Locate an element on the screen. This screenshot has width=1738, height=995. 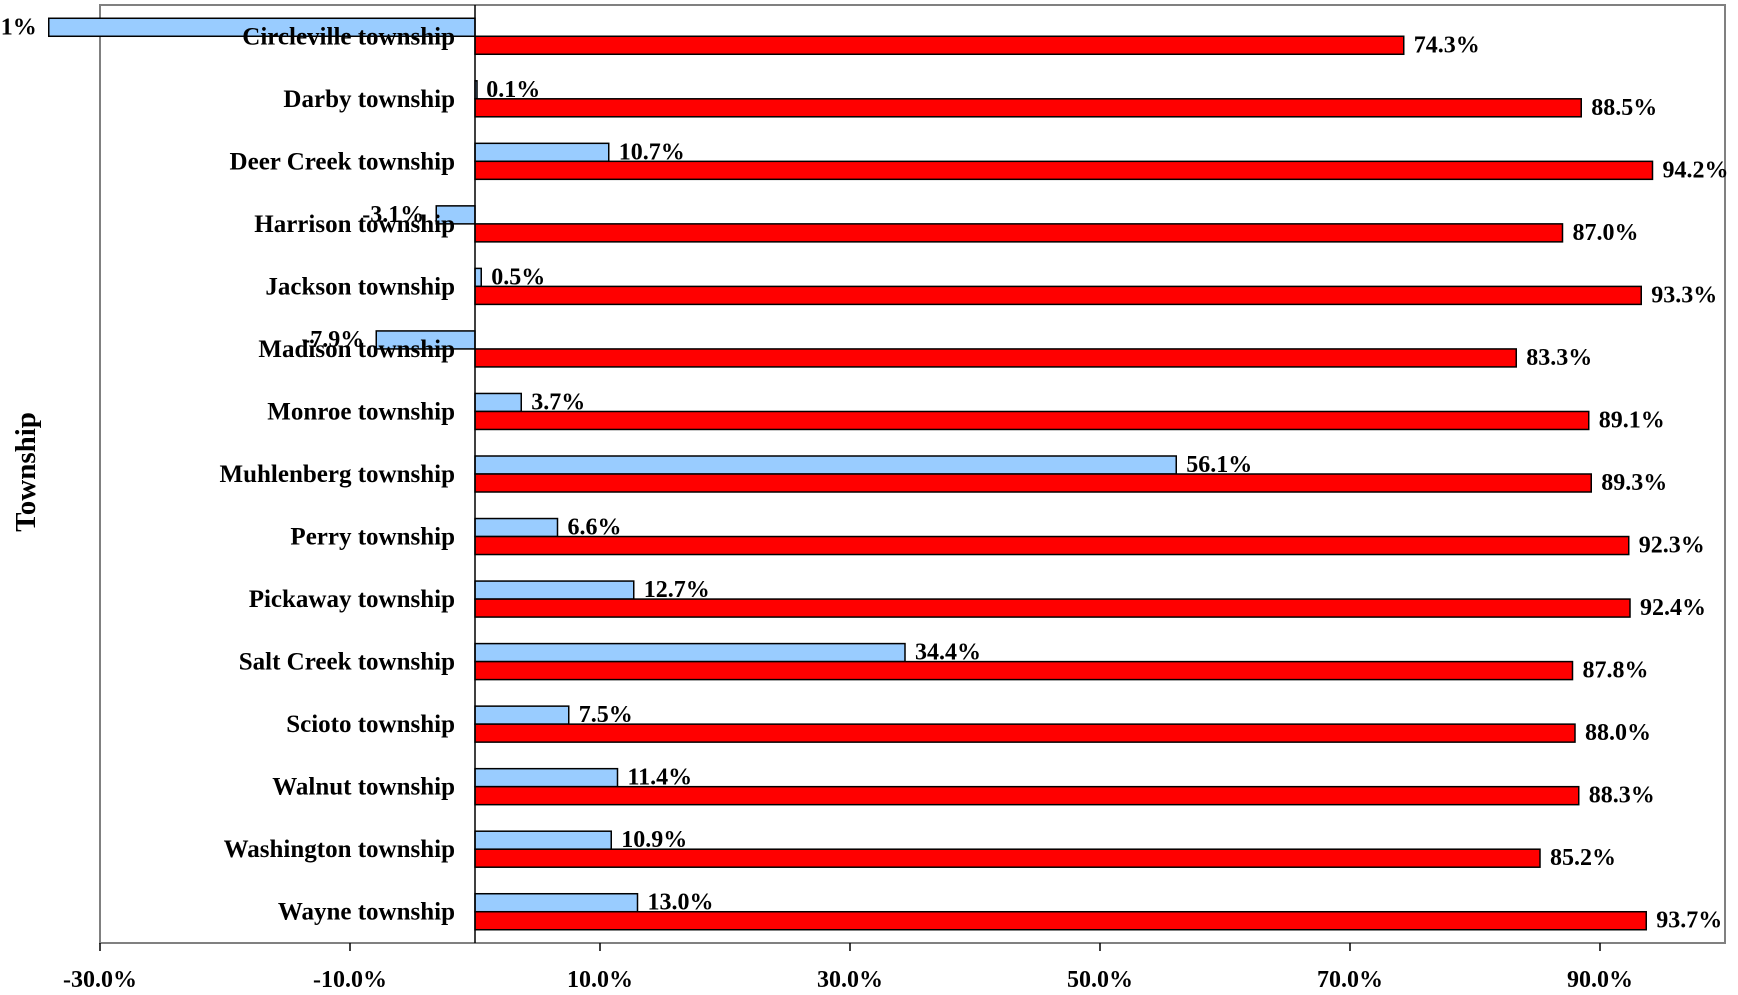
value-label-share: 87.0% is located at coordinates (1606, 233).